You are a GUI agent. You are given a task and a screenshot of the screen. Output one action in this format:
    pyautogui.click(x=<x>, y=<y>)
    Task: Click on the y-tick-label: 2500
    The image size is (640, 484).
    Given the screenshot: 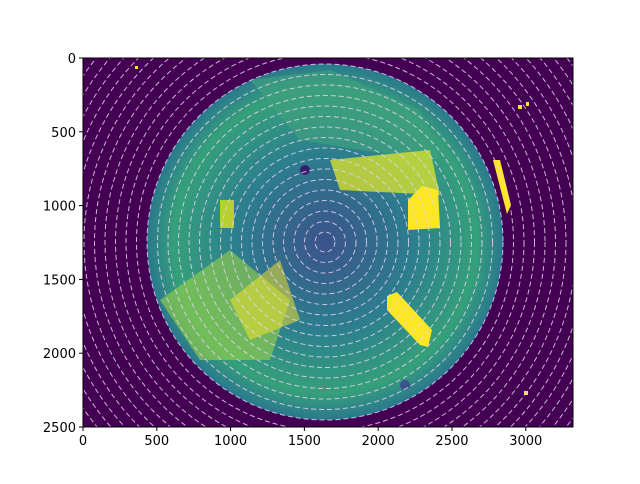 What is the action you would take?
    pyautogui.click(x=59, y=428)
    